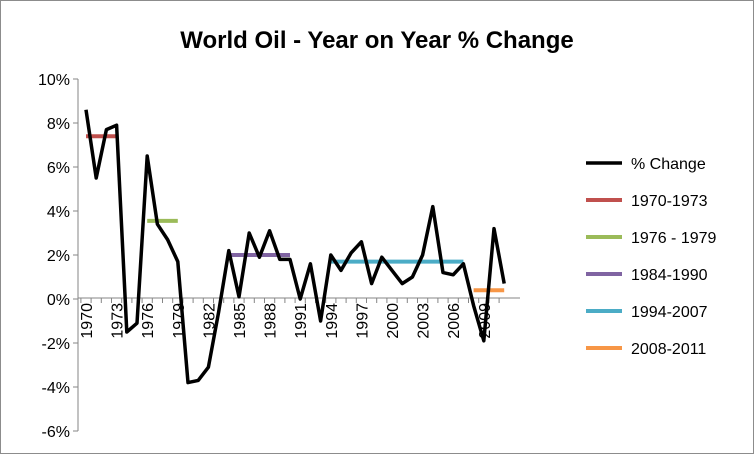  I want to click on legend-label: 1994-2007, so click(669, 312).